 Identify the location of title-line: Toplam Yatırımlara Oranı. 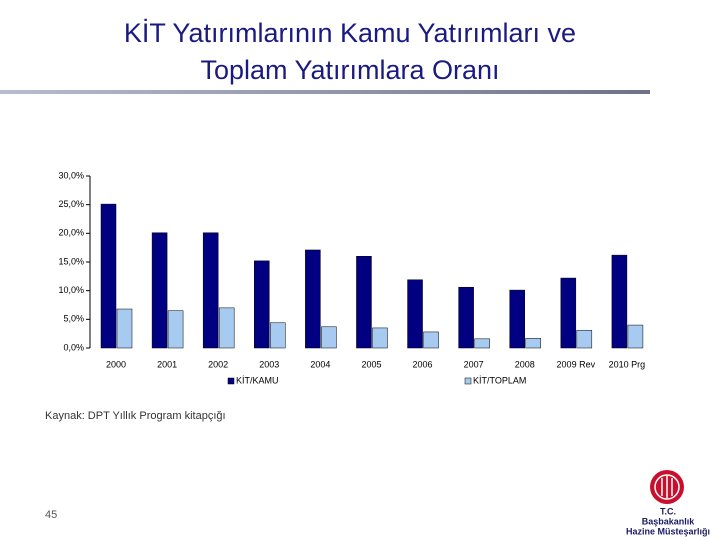
(349, 70).